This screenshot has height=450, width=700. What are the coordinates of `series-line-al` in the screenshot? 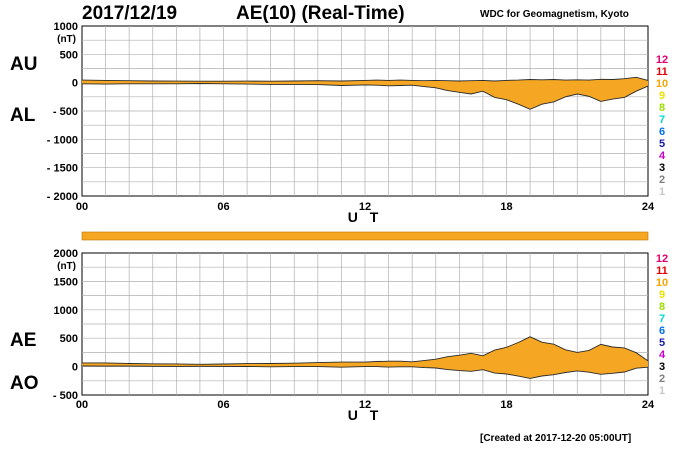 It's located at (365, 96).